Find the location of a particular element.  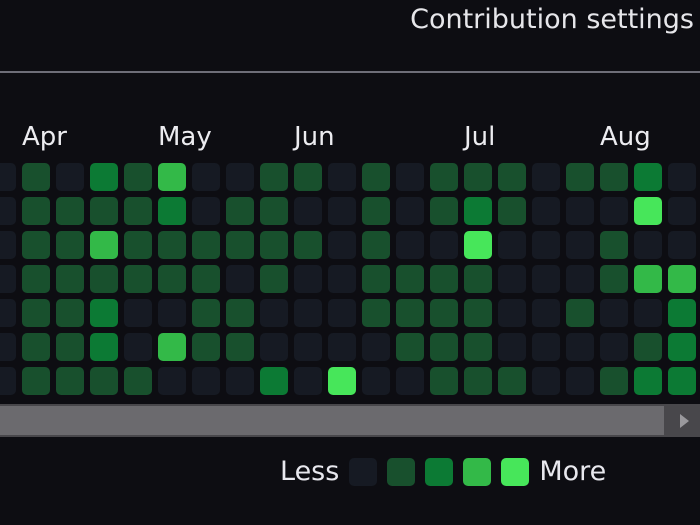

horizontal-scrollbar is located at coordinates (350, 420).